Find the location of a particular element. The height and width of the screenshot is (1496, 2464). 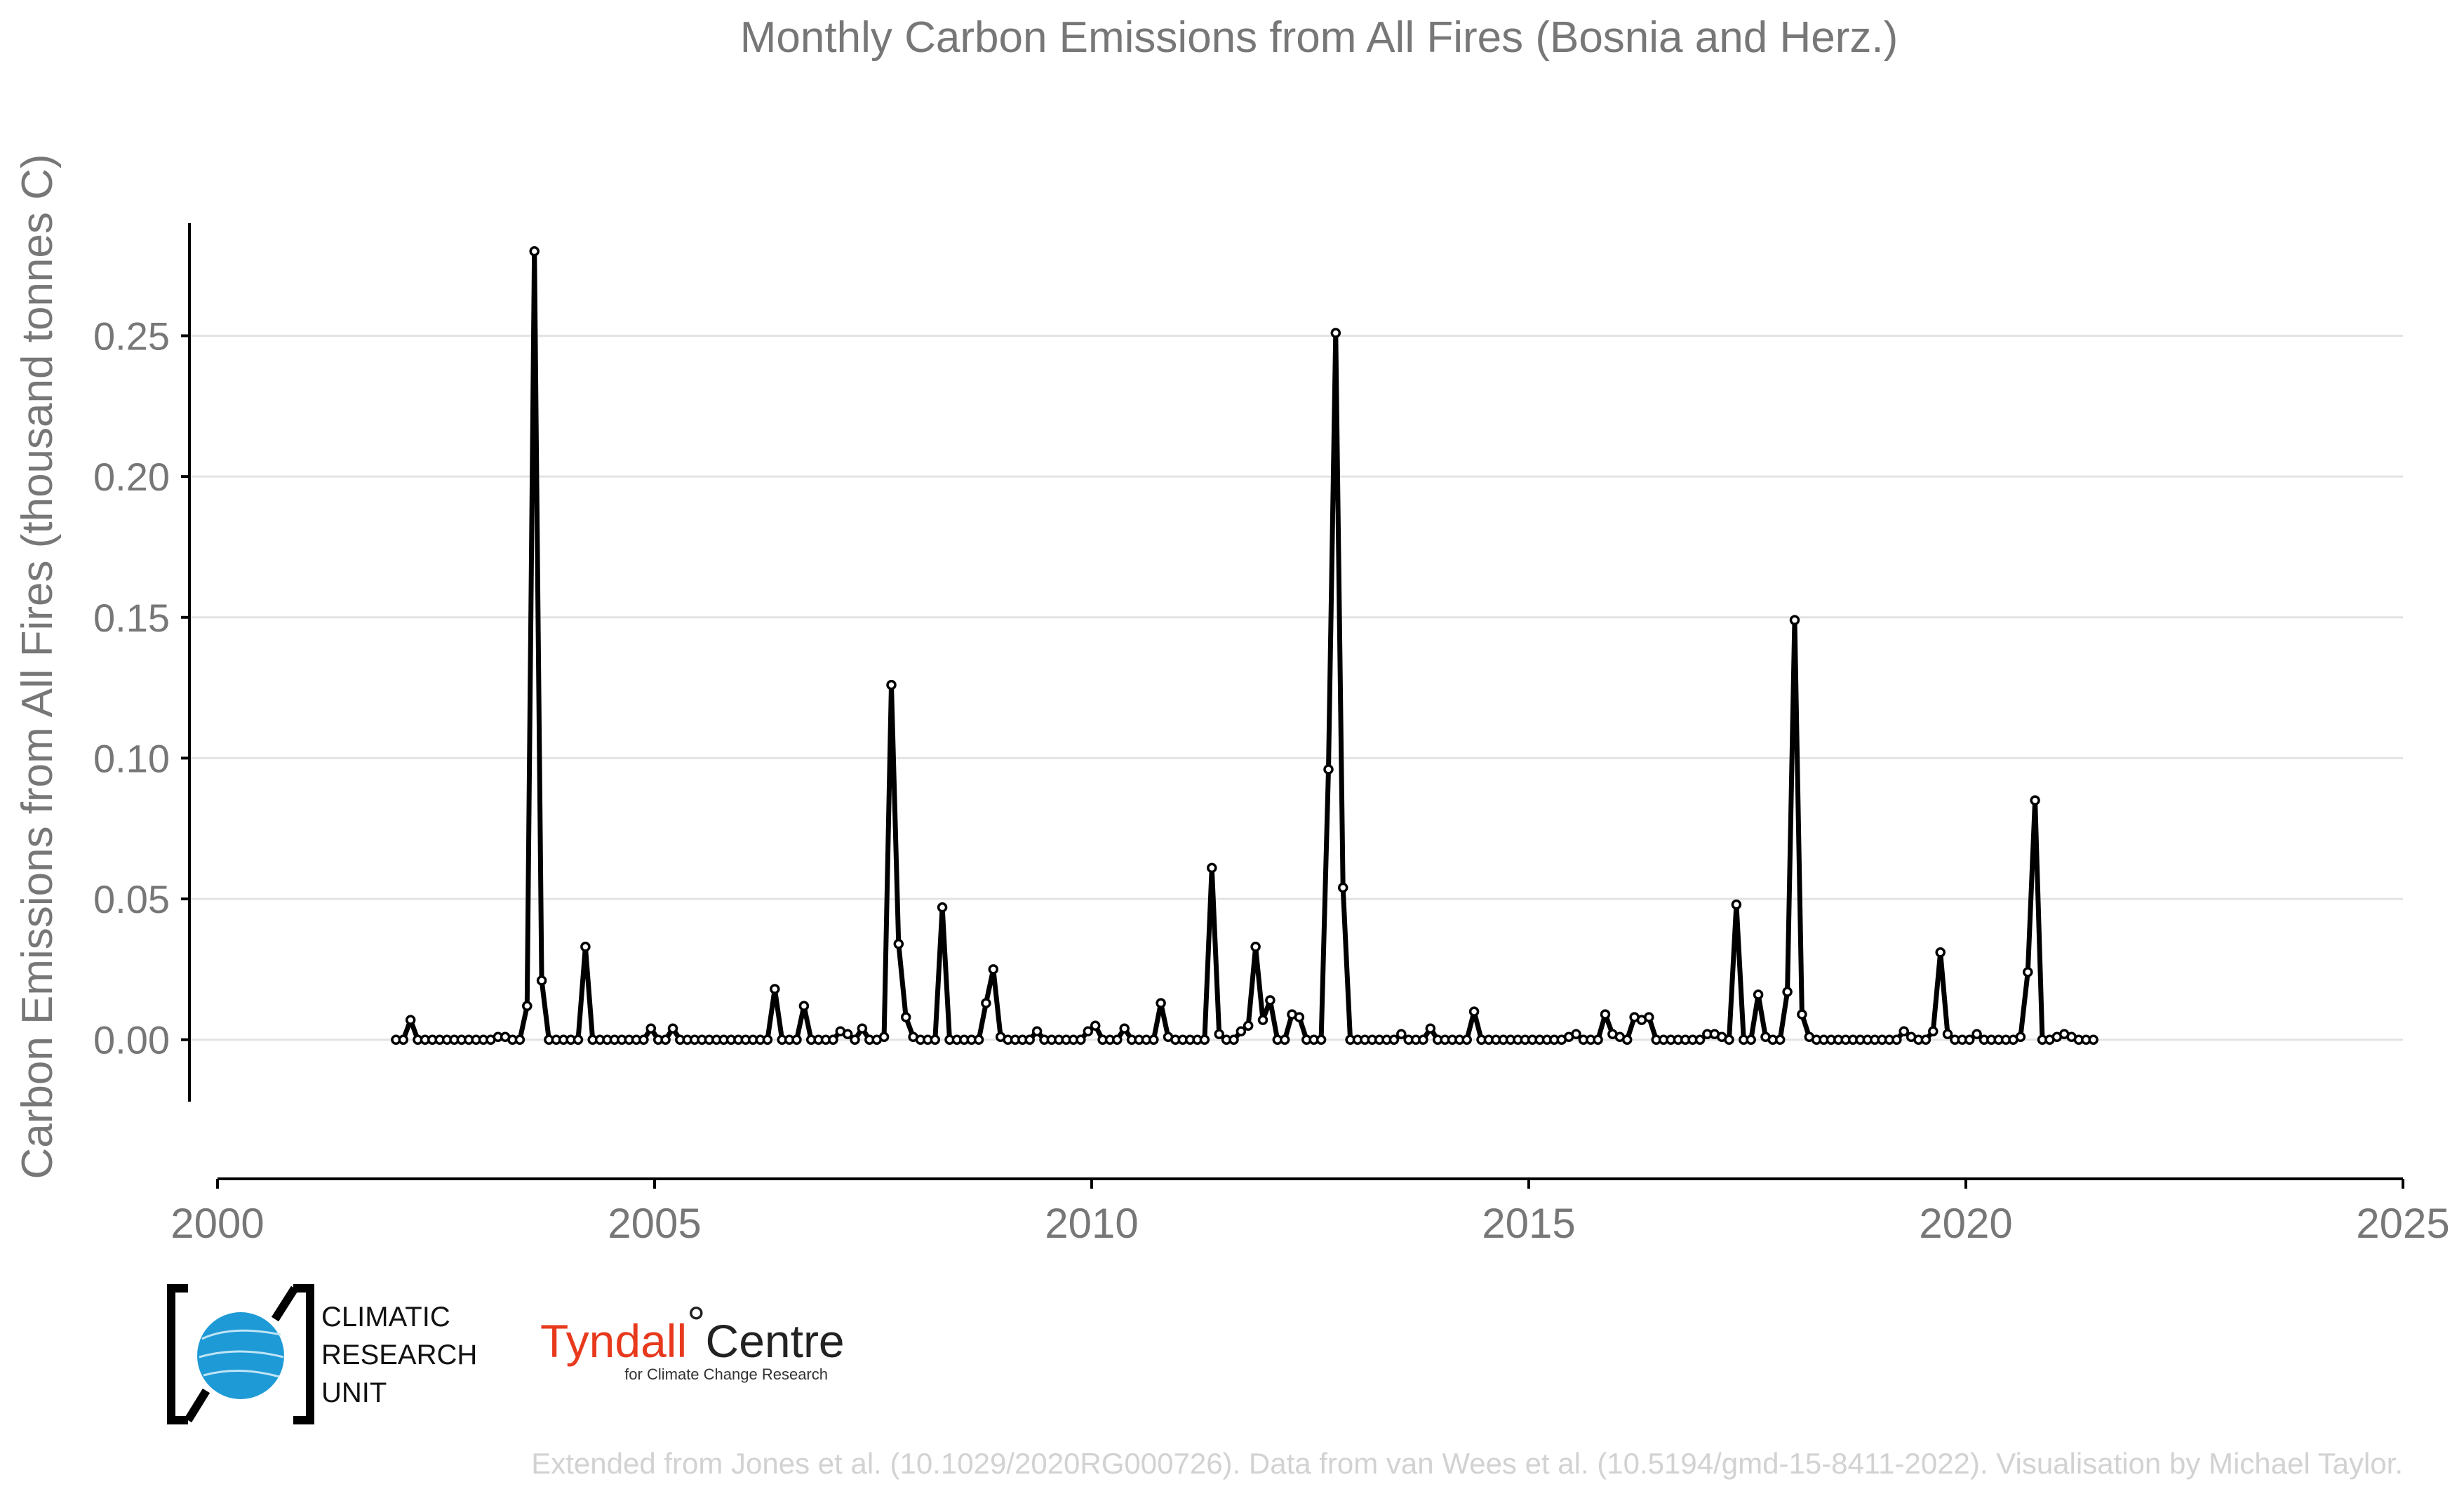

tyndall-logo-text: Tyndall°Centre is located at coordinates (692, 1332).